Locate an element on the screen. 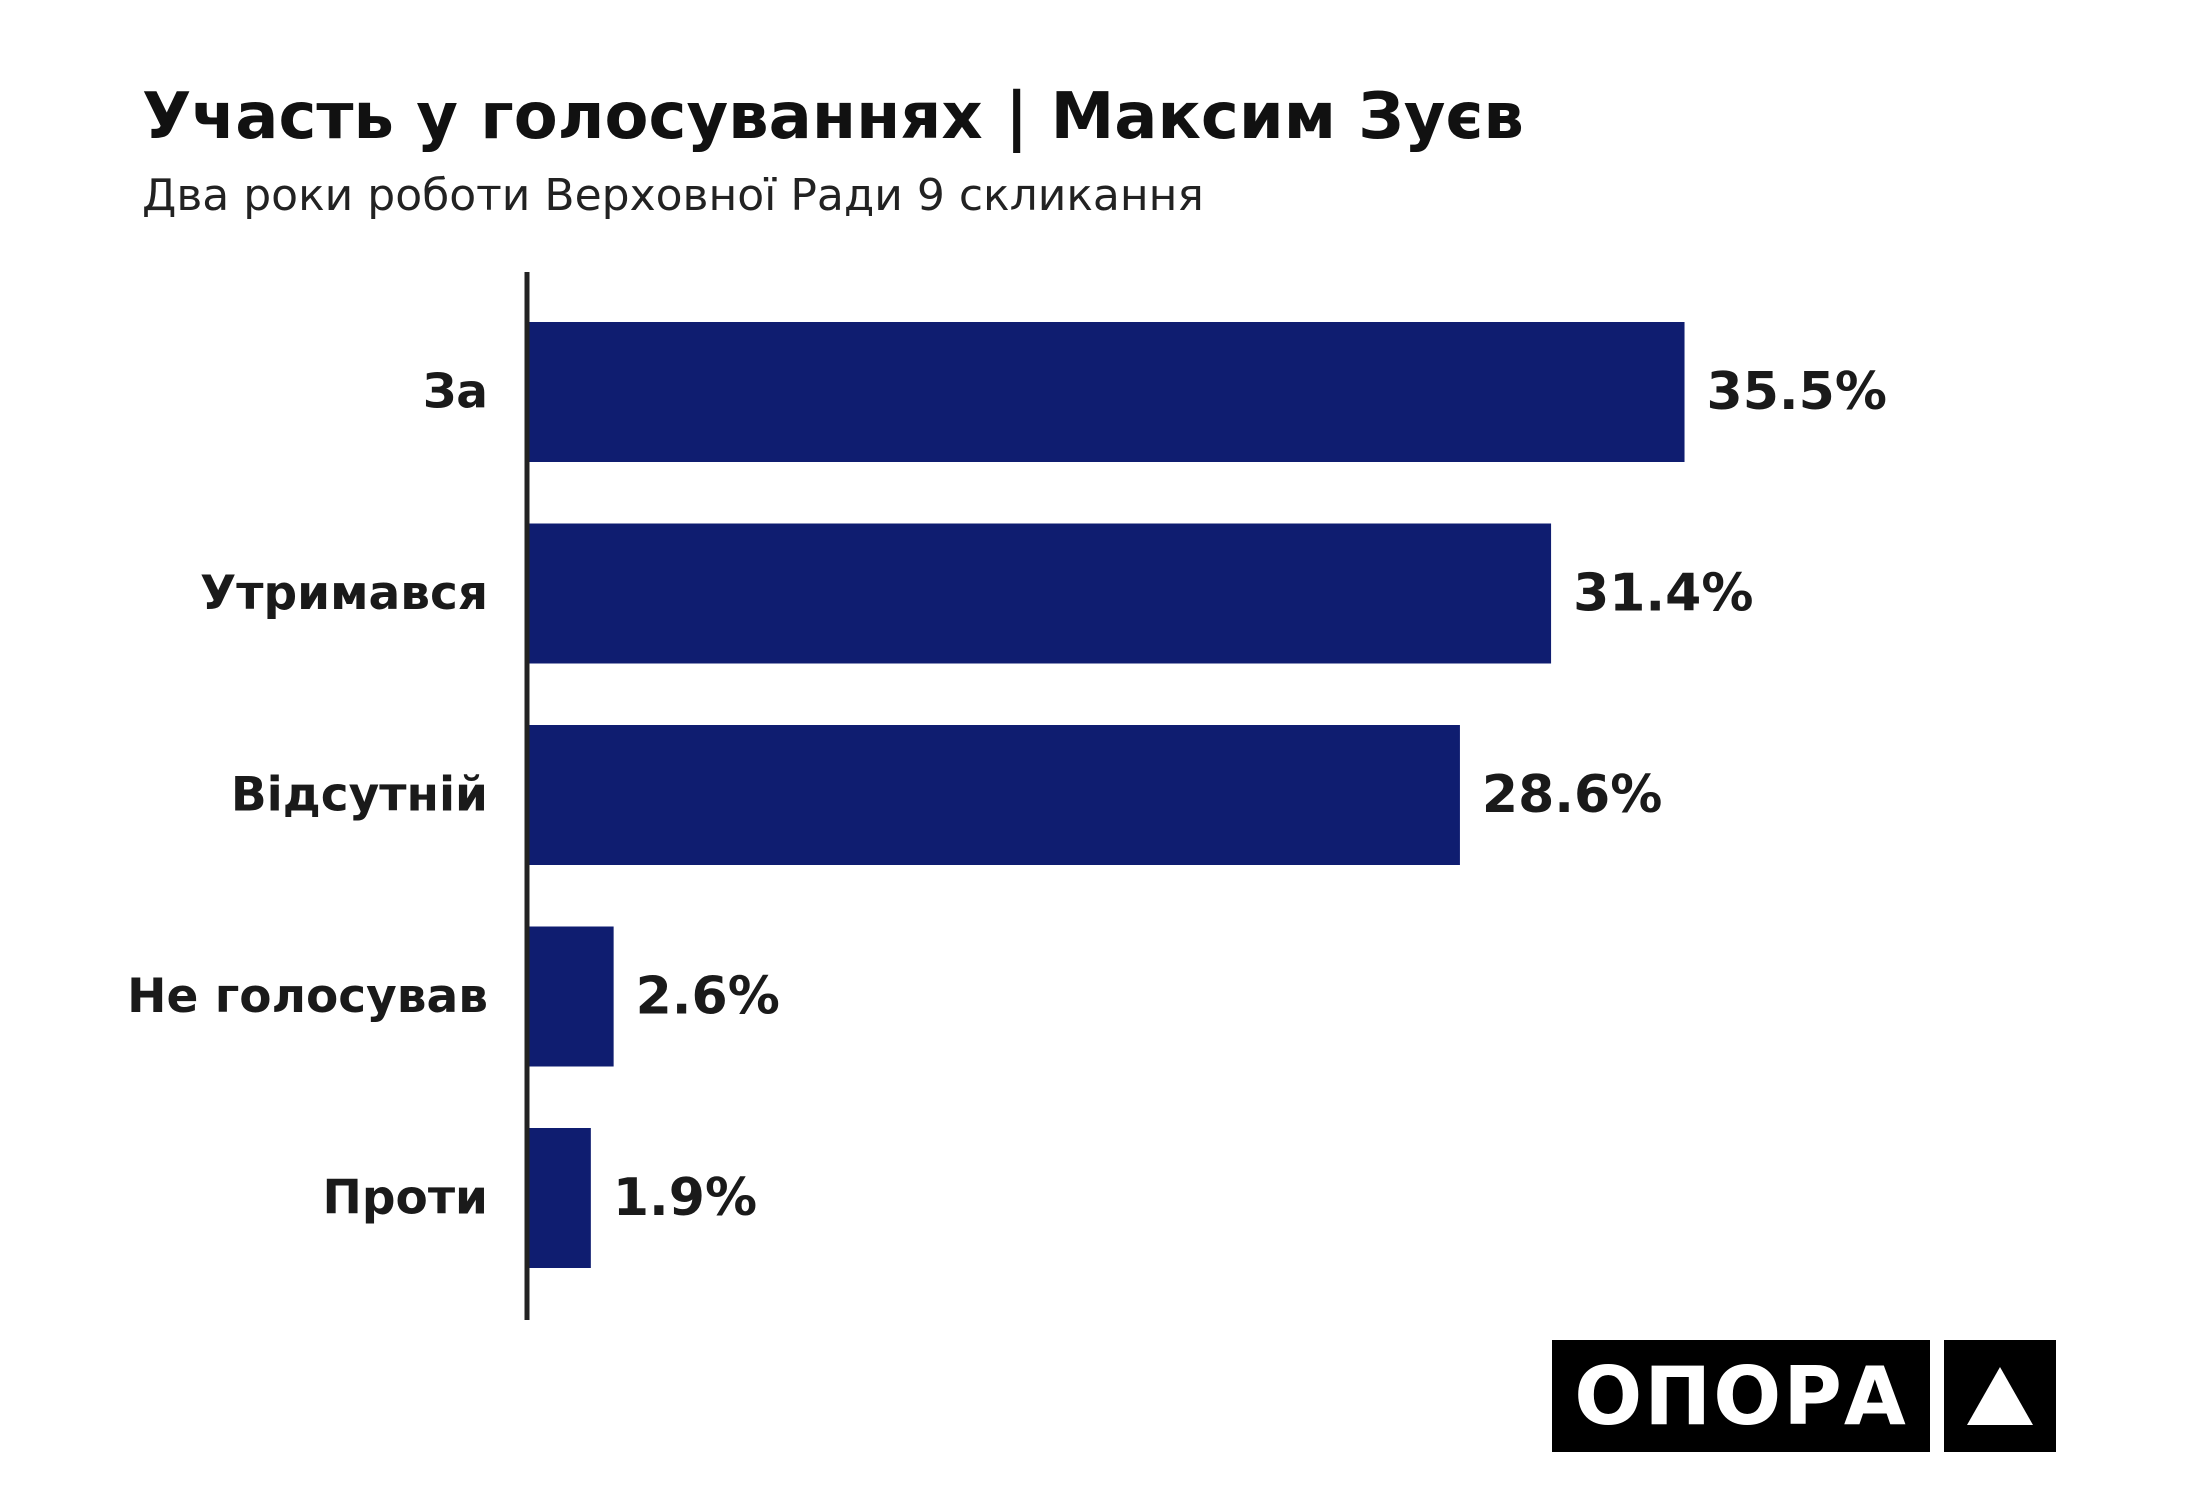  chart-title: Участь у голосуваннях | Максим Зуєв is located at coordinates (833, 117).